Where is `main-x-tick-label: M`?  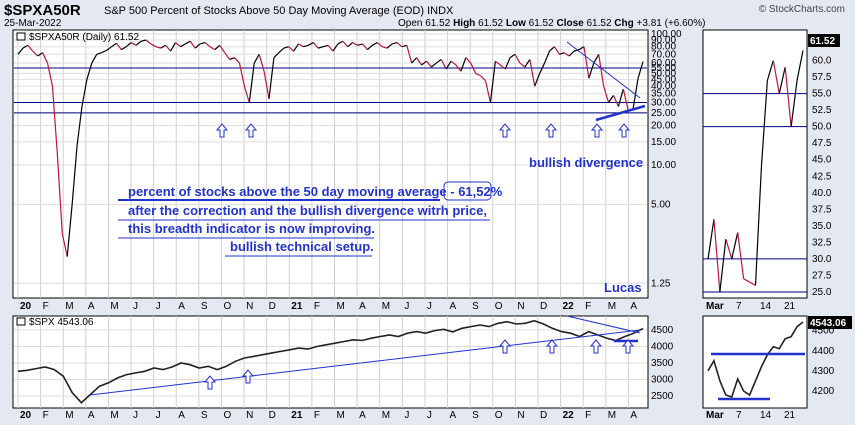
main-x-tick-label: M is located at coordinates (341, 306).